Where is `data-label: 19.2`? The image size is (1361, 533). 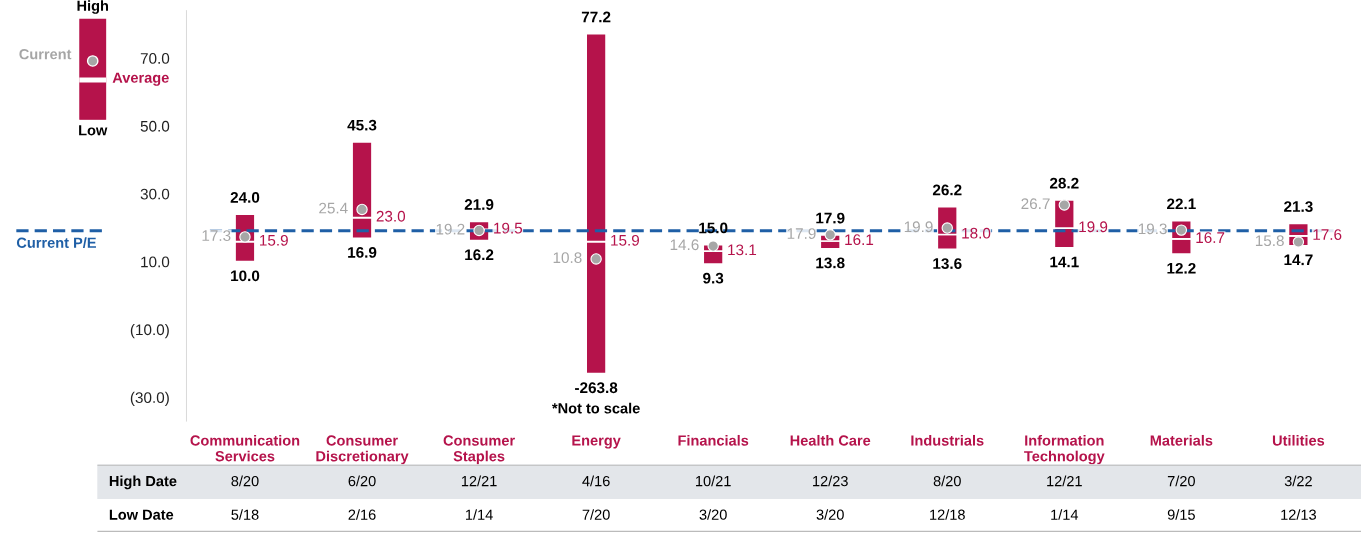
data-label: 19.2 is located at coordinates (450, 229).